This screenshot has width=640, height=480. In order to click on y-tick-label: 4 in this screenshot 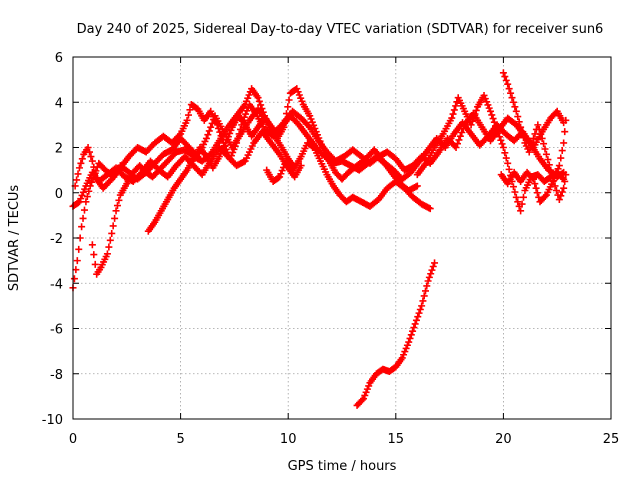, I will do `click(59, 103)`.